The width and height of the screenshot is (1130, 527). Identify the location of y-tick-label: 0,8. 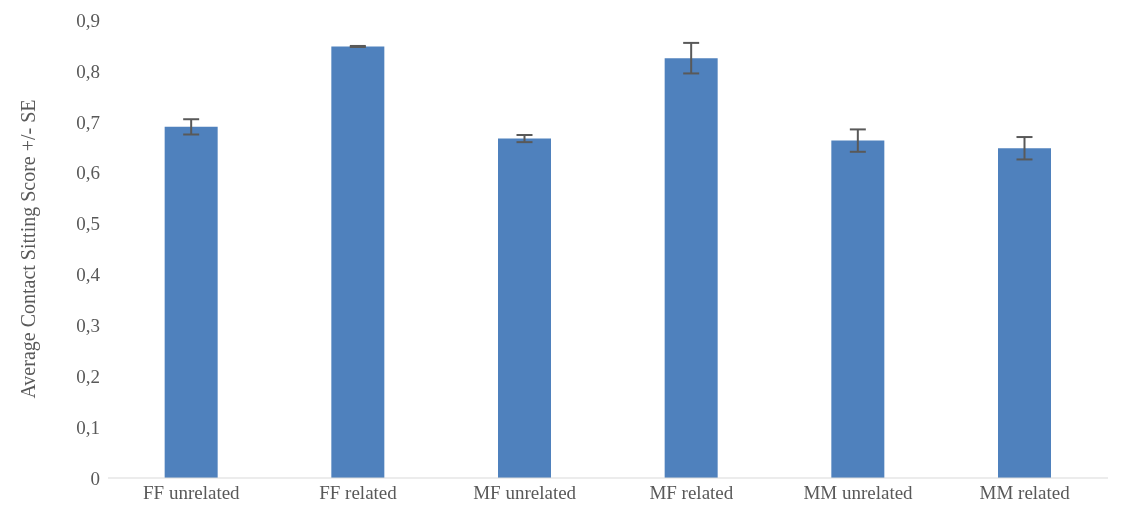
(88, 71).